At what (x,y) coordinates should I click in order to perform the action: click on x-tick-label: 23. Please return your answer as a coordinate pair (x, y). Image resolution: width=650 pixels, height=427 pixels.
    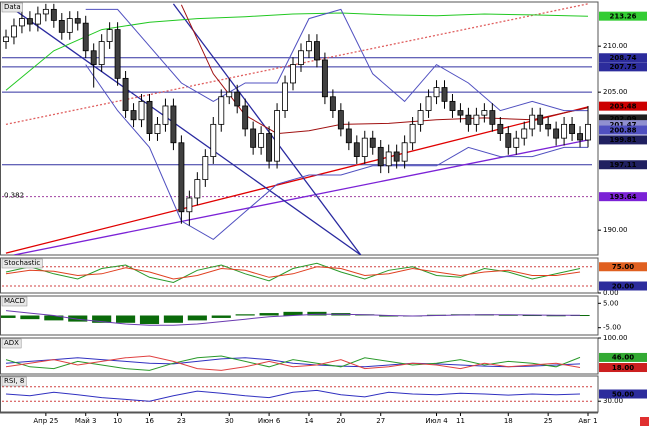
    Looking at the image, I should click on (181, 421).